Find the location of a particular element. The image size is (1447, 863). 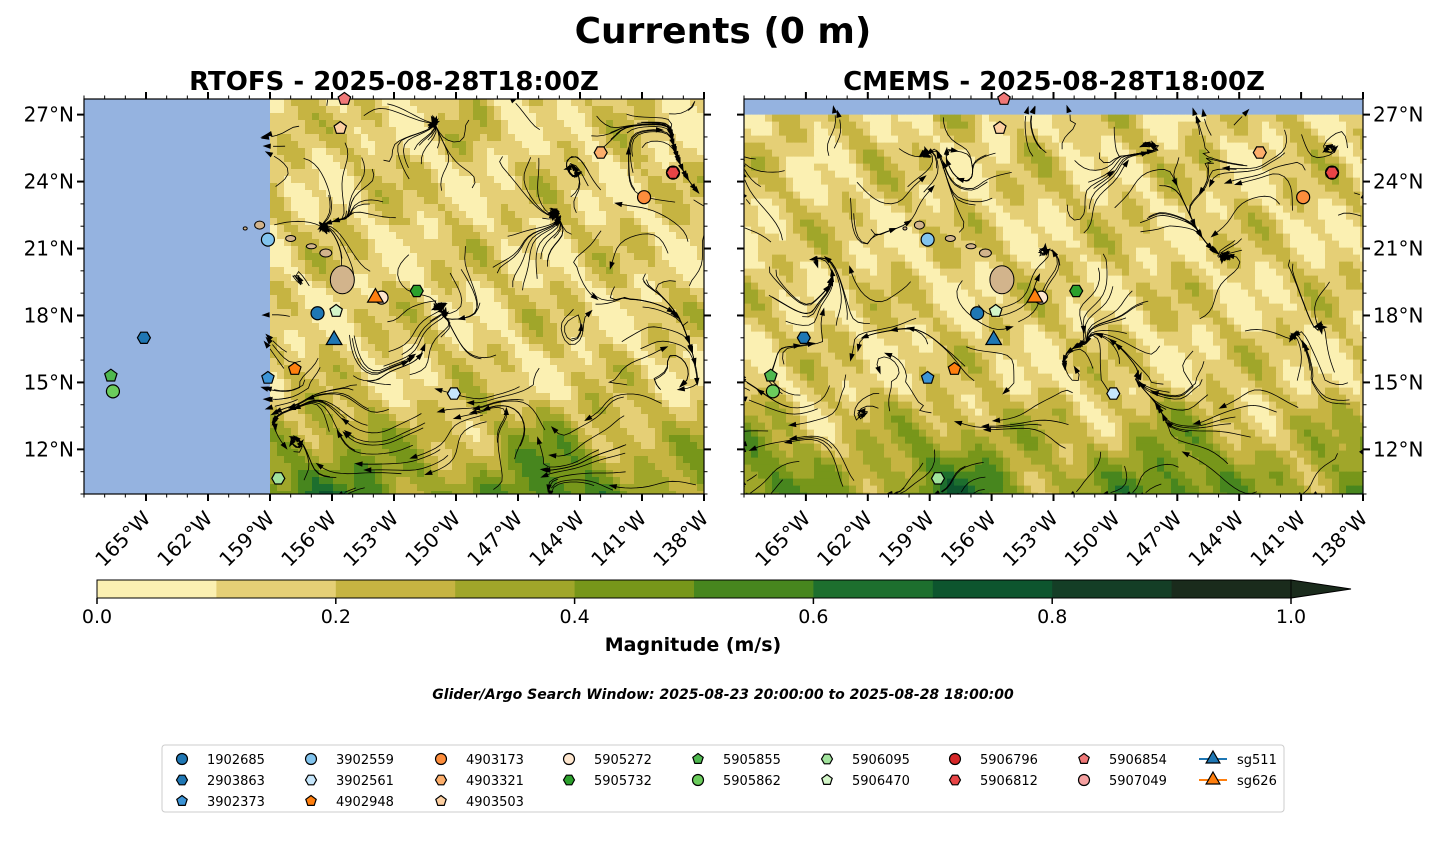

lat-tick-label: 21°N is located at coordinates (49, 249).